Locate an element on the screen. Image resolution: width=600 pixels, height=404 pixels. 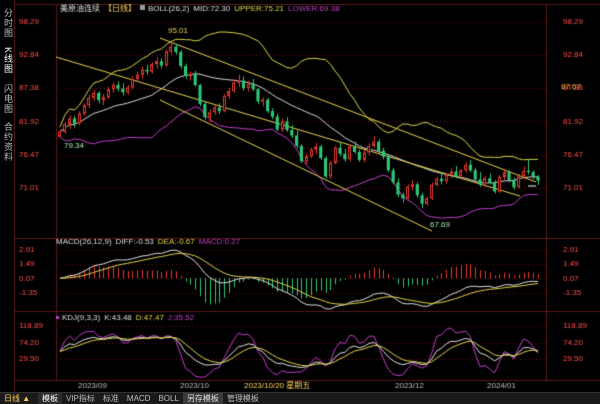
manage-template-button: 管理模板 is located at coordinates (242, 398).